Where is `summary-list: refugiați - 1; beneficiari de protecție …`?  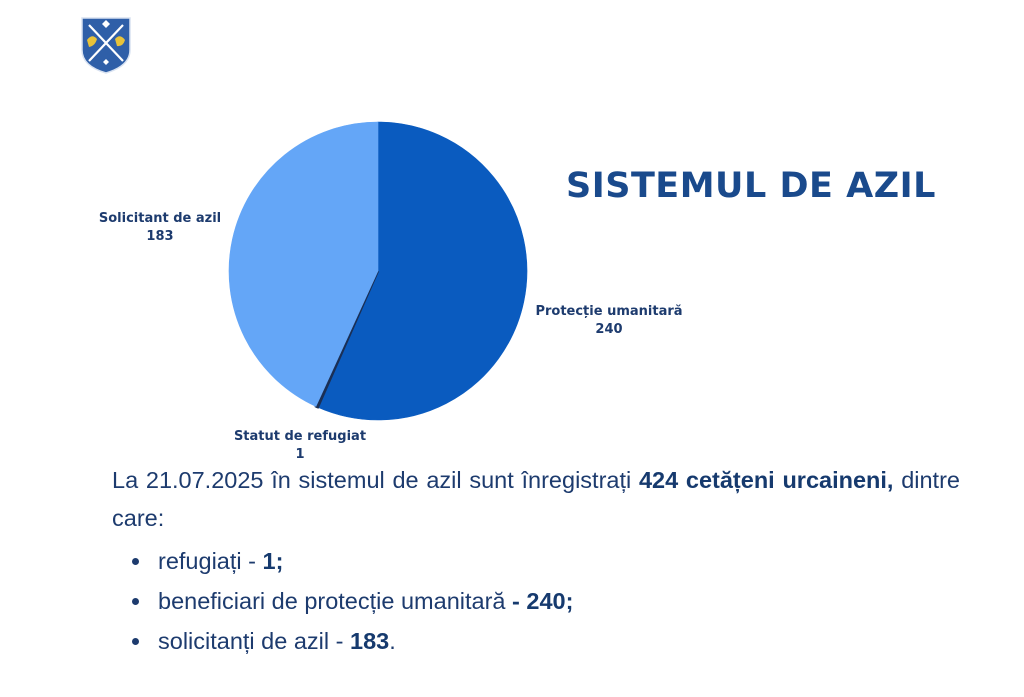 summary-list: refugiați - 1; beneficiari de protecție … is located at coordinates (536, 601).